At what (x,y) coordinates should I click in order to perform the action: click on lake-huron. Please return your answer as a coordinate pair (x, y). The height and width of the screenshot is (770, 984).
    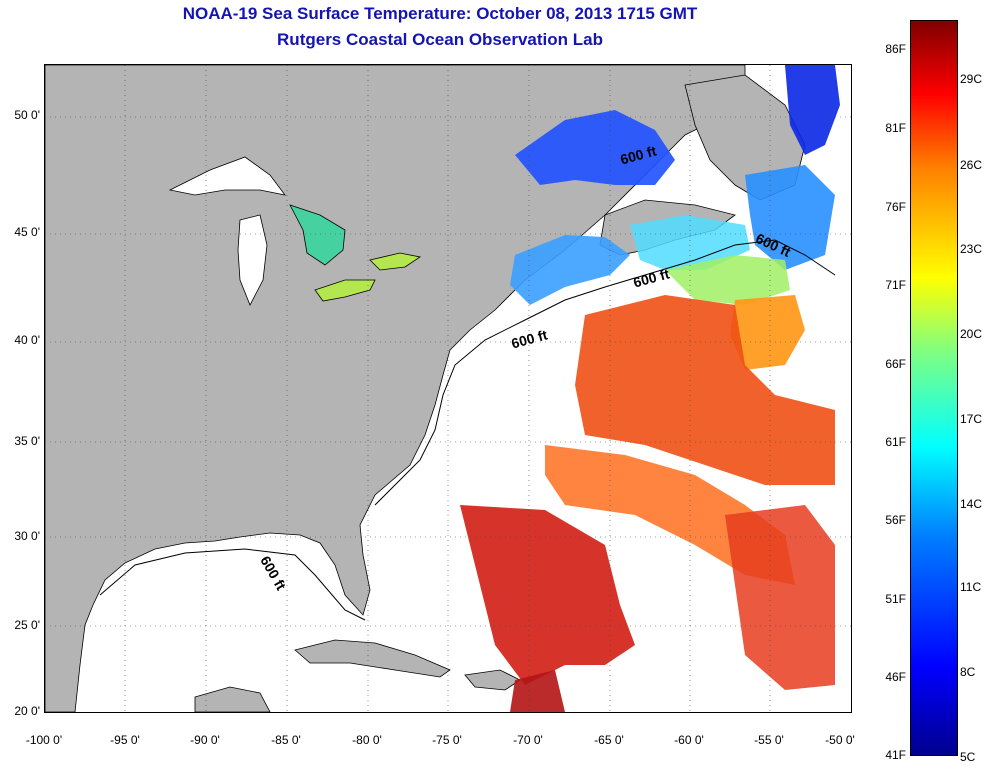
    Looking at the image, I should click on (317, 235).